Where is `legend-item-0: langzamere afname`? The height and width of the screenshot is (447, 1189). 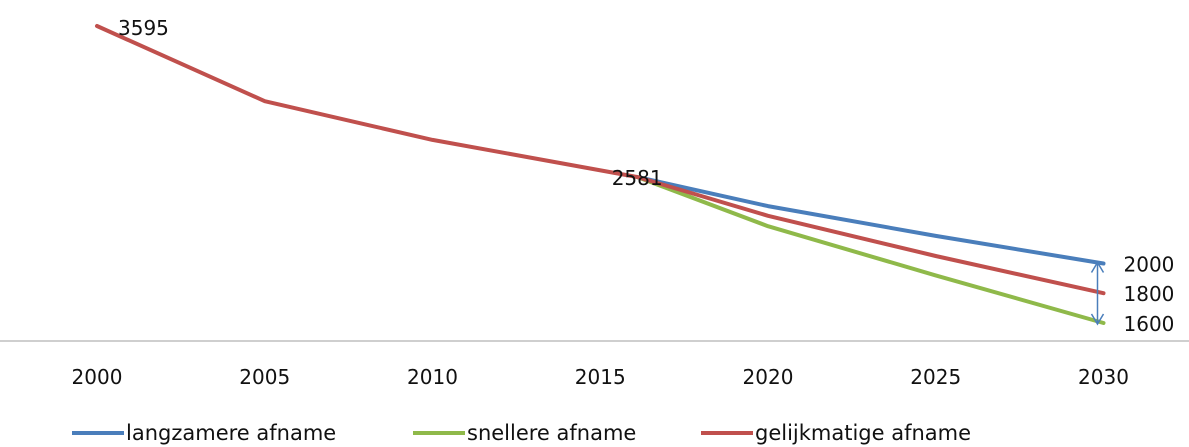
legend-item-0: langzamere afname is located at coordinates (204, 433).